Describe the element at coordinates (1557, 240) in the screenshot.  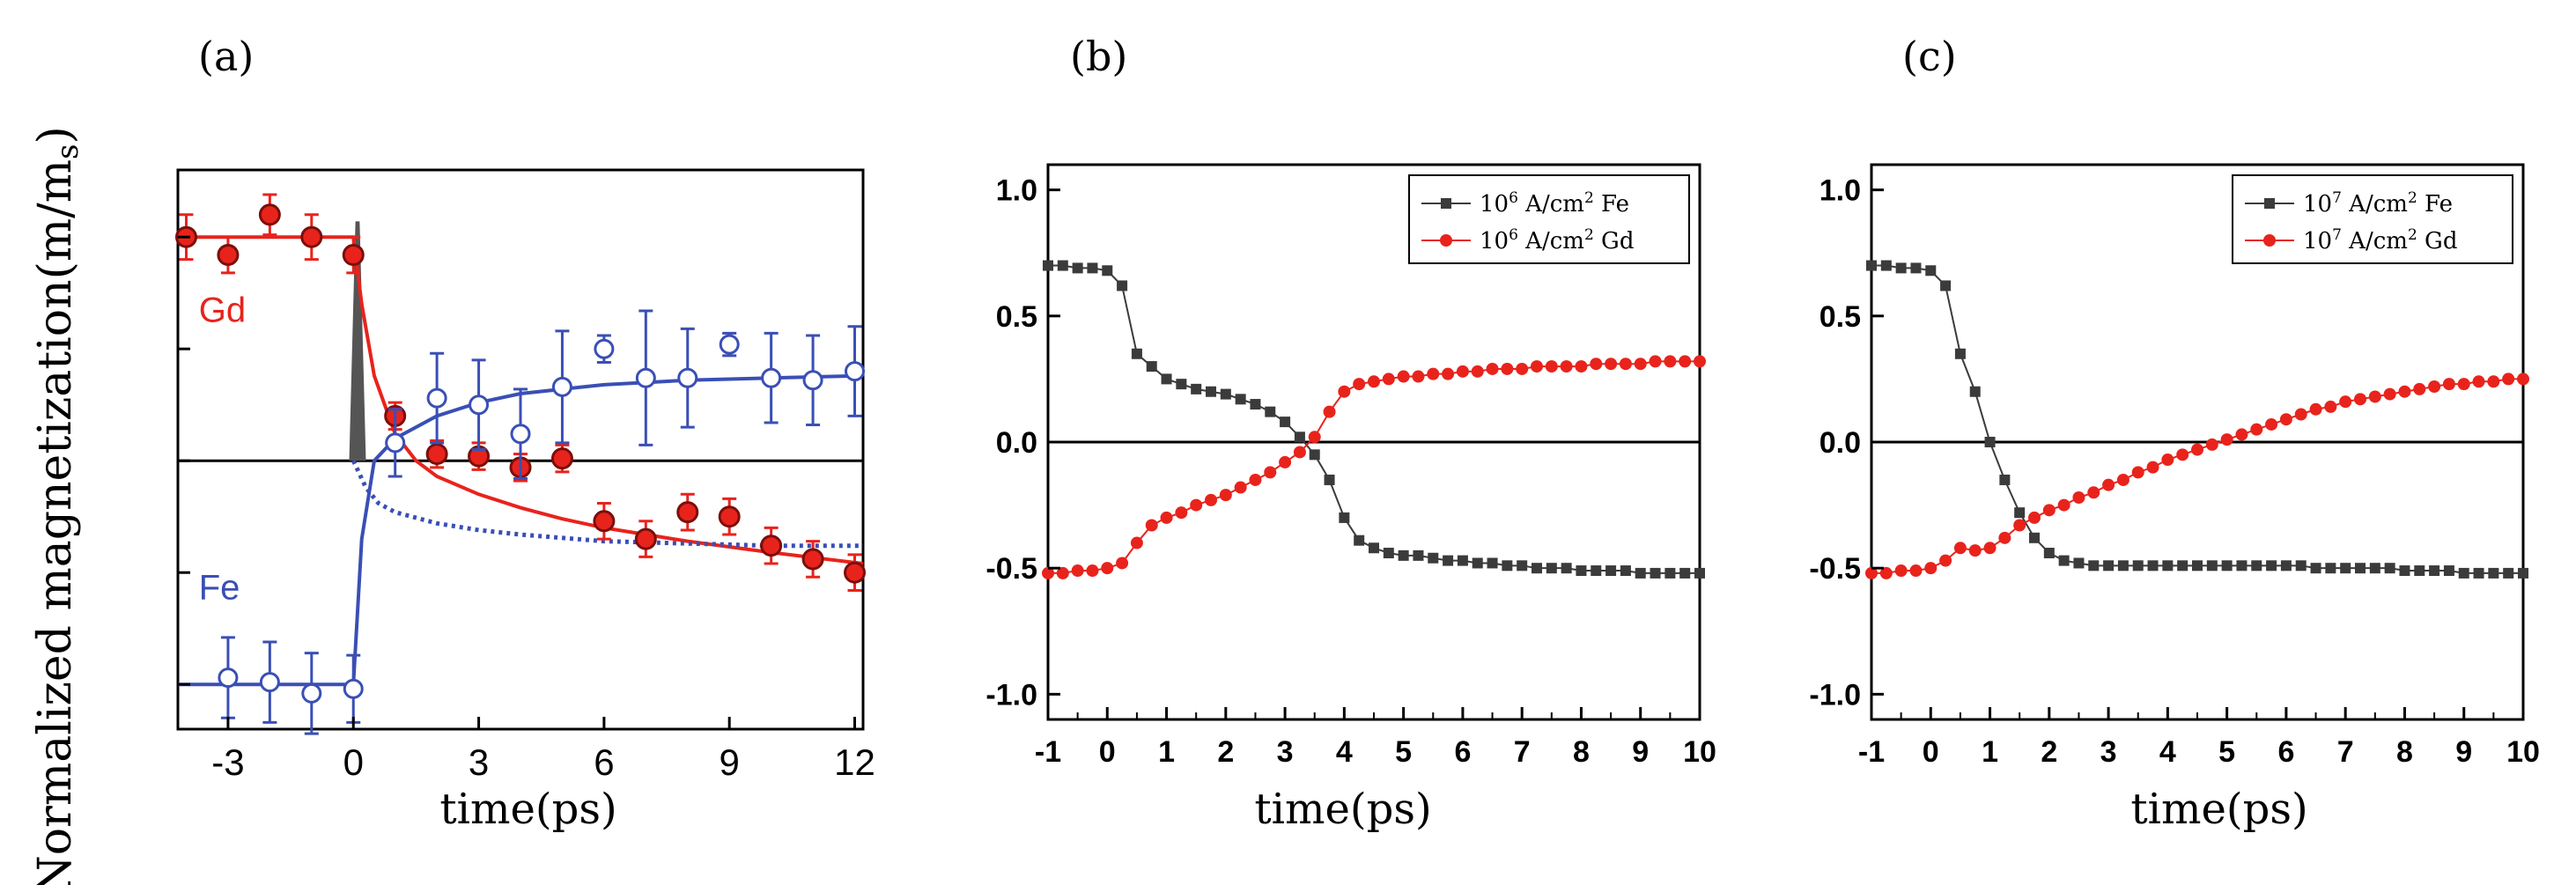
I see `legend-label-b: 106 A/cm2 Gd` at that location.